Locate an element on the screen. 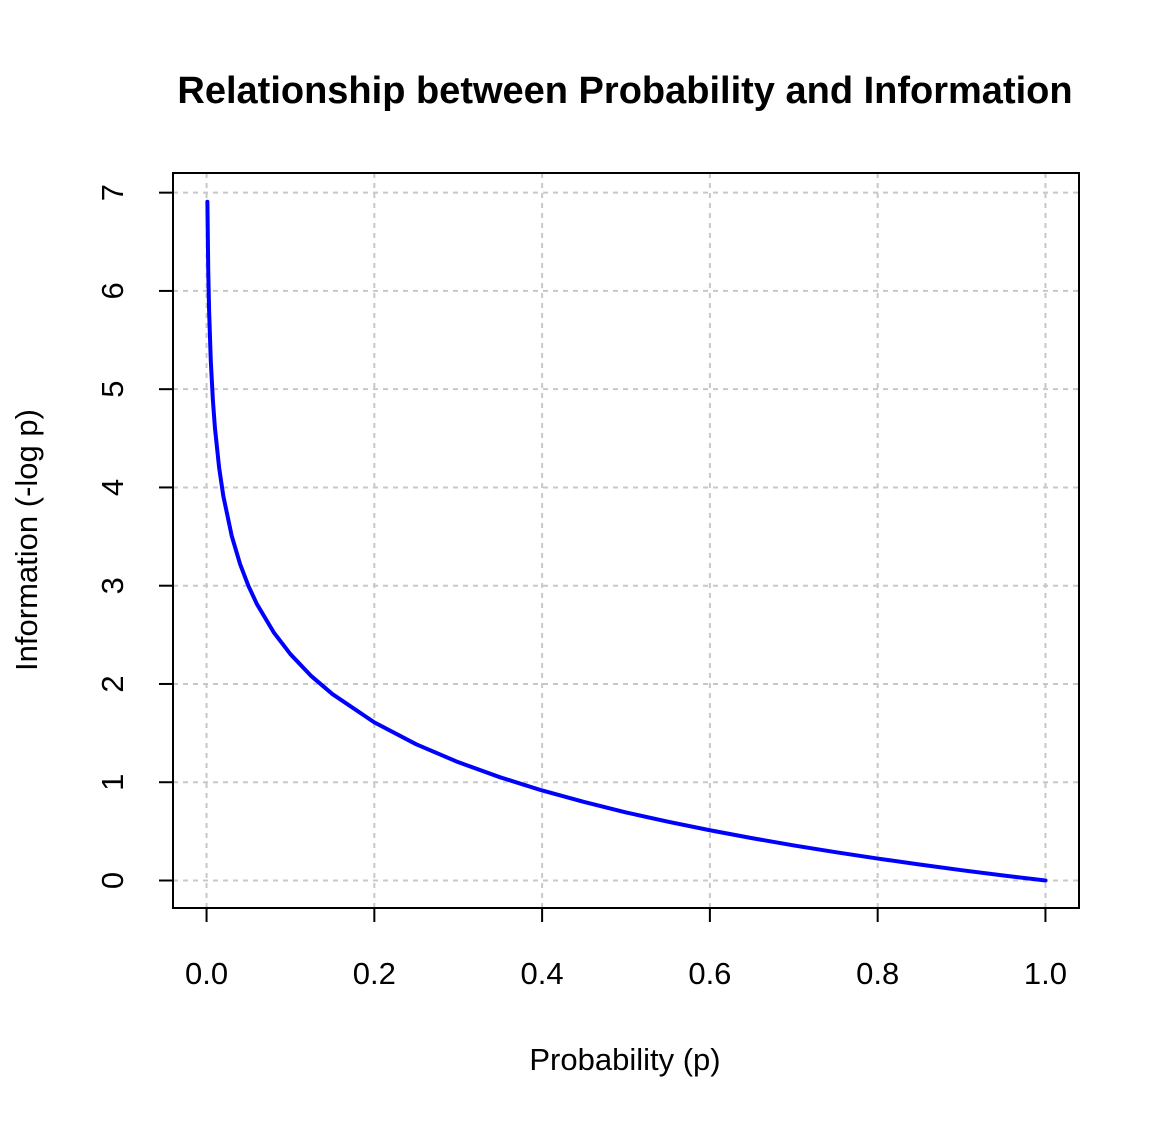 The image size is (1168, 1124). y-tick-label: 3 is located at coordinates (112, 585).